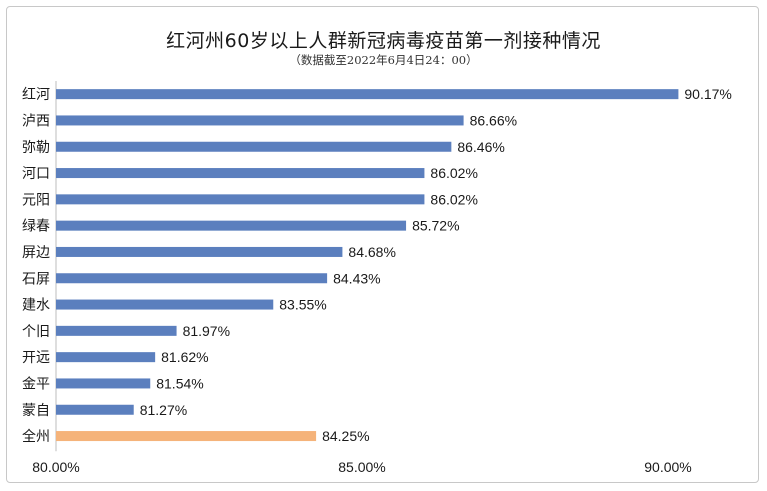  What do you see at coordinates (345, 436) in the screenshot?
I see `value-label: 84.25%` at bounding box center [345, 436].